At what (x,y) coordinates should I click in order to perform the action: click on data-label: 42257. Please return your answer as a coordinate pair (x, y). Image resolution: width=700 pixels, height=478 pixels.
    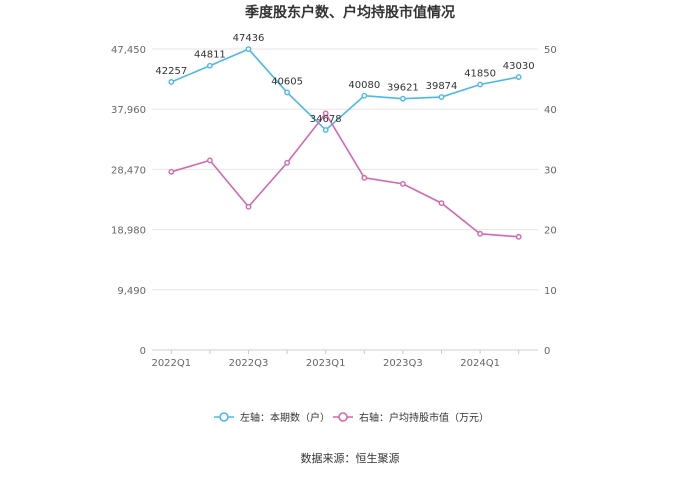
    Looking at the image, I should click on (171, 71).